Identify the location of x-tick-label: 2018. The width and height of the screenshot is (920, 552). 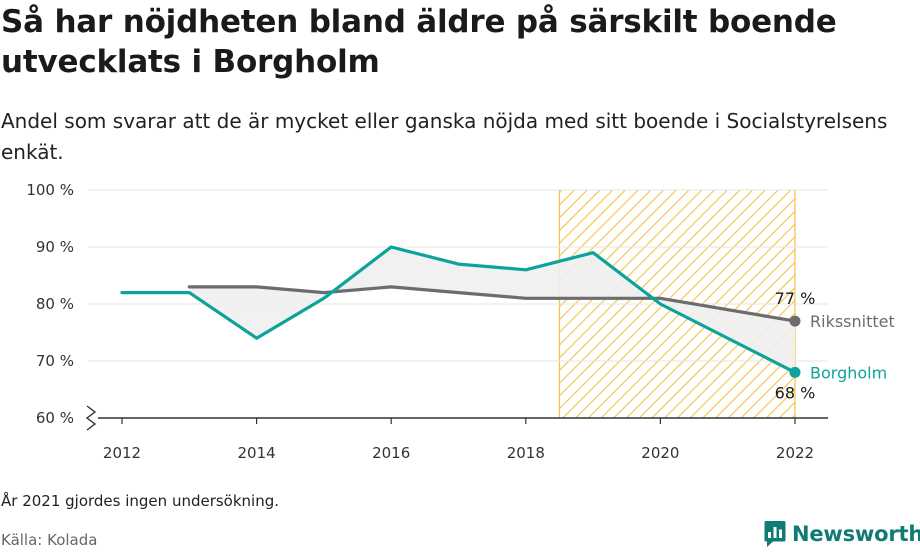
(526, 453).